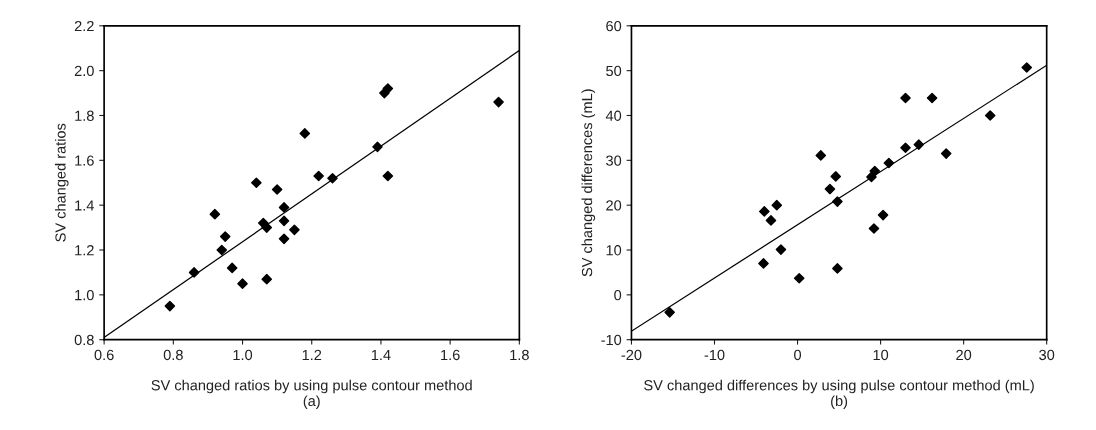 The width and height of the screenshot is (1096, 430). I want to click on y-tick-label: 0, so click(618, 295).